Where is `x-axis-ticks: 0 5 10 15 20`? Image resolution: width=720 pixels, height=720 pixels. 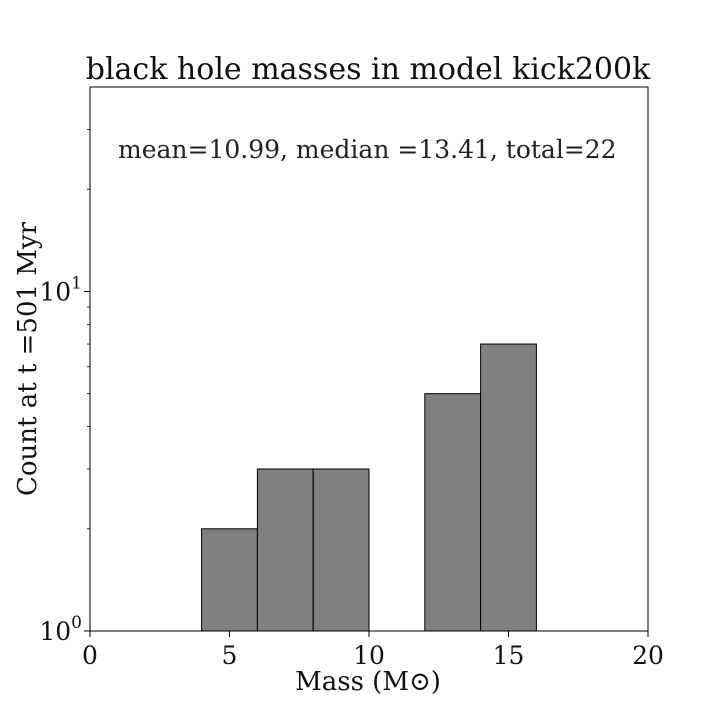
x-axis-ticks: 0 5 10 15 20 is located at coordinates (373, 650).